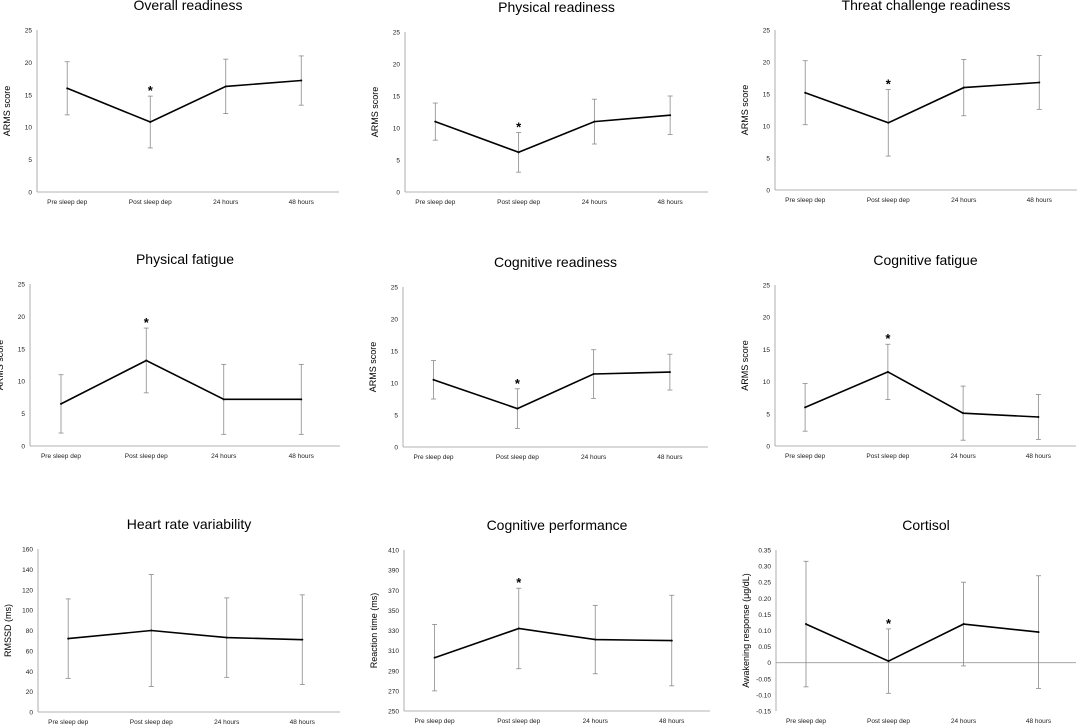 The width and height of the screenshot is (1084, 726). What do you see at coordinates (393, 551) in the screenshot?
I see `y-tick-label: 410` at bounding box center [393, 551].